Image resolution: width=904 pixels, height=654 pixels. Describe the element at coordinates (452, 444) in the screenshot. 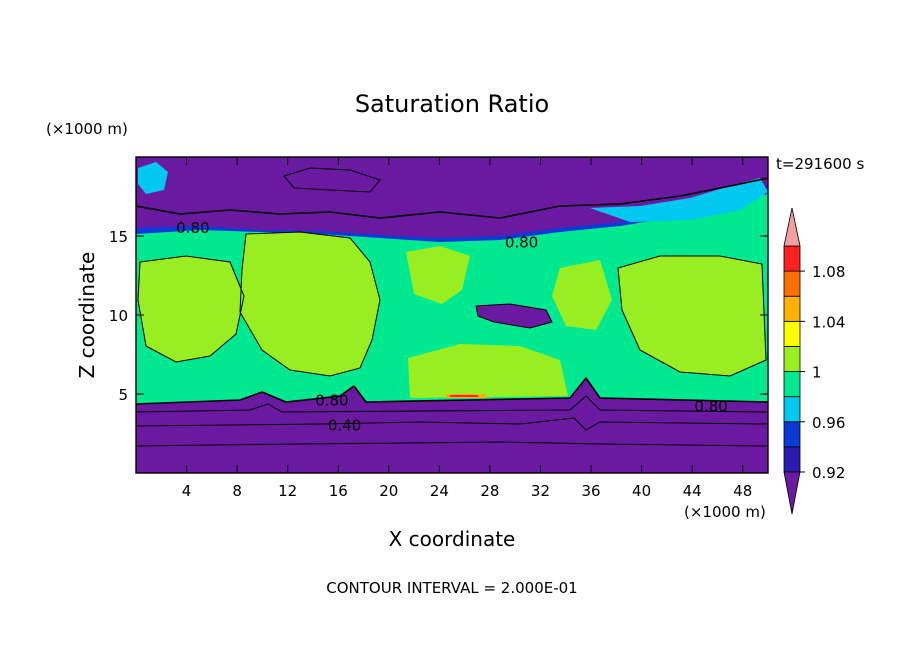

I see `contour-0.20` at that location.